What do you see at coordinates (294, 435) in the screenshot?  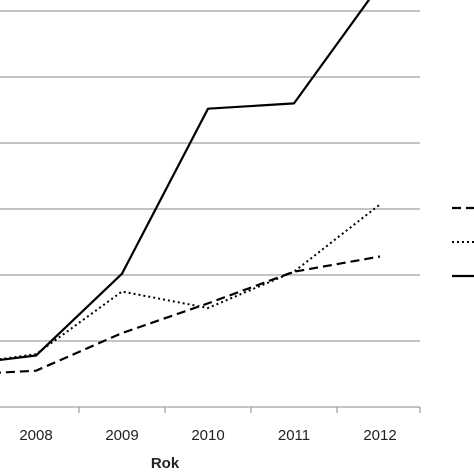 I see `x-tick-label: 2011` at bounding box center [294, 435].